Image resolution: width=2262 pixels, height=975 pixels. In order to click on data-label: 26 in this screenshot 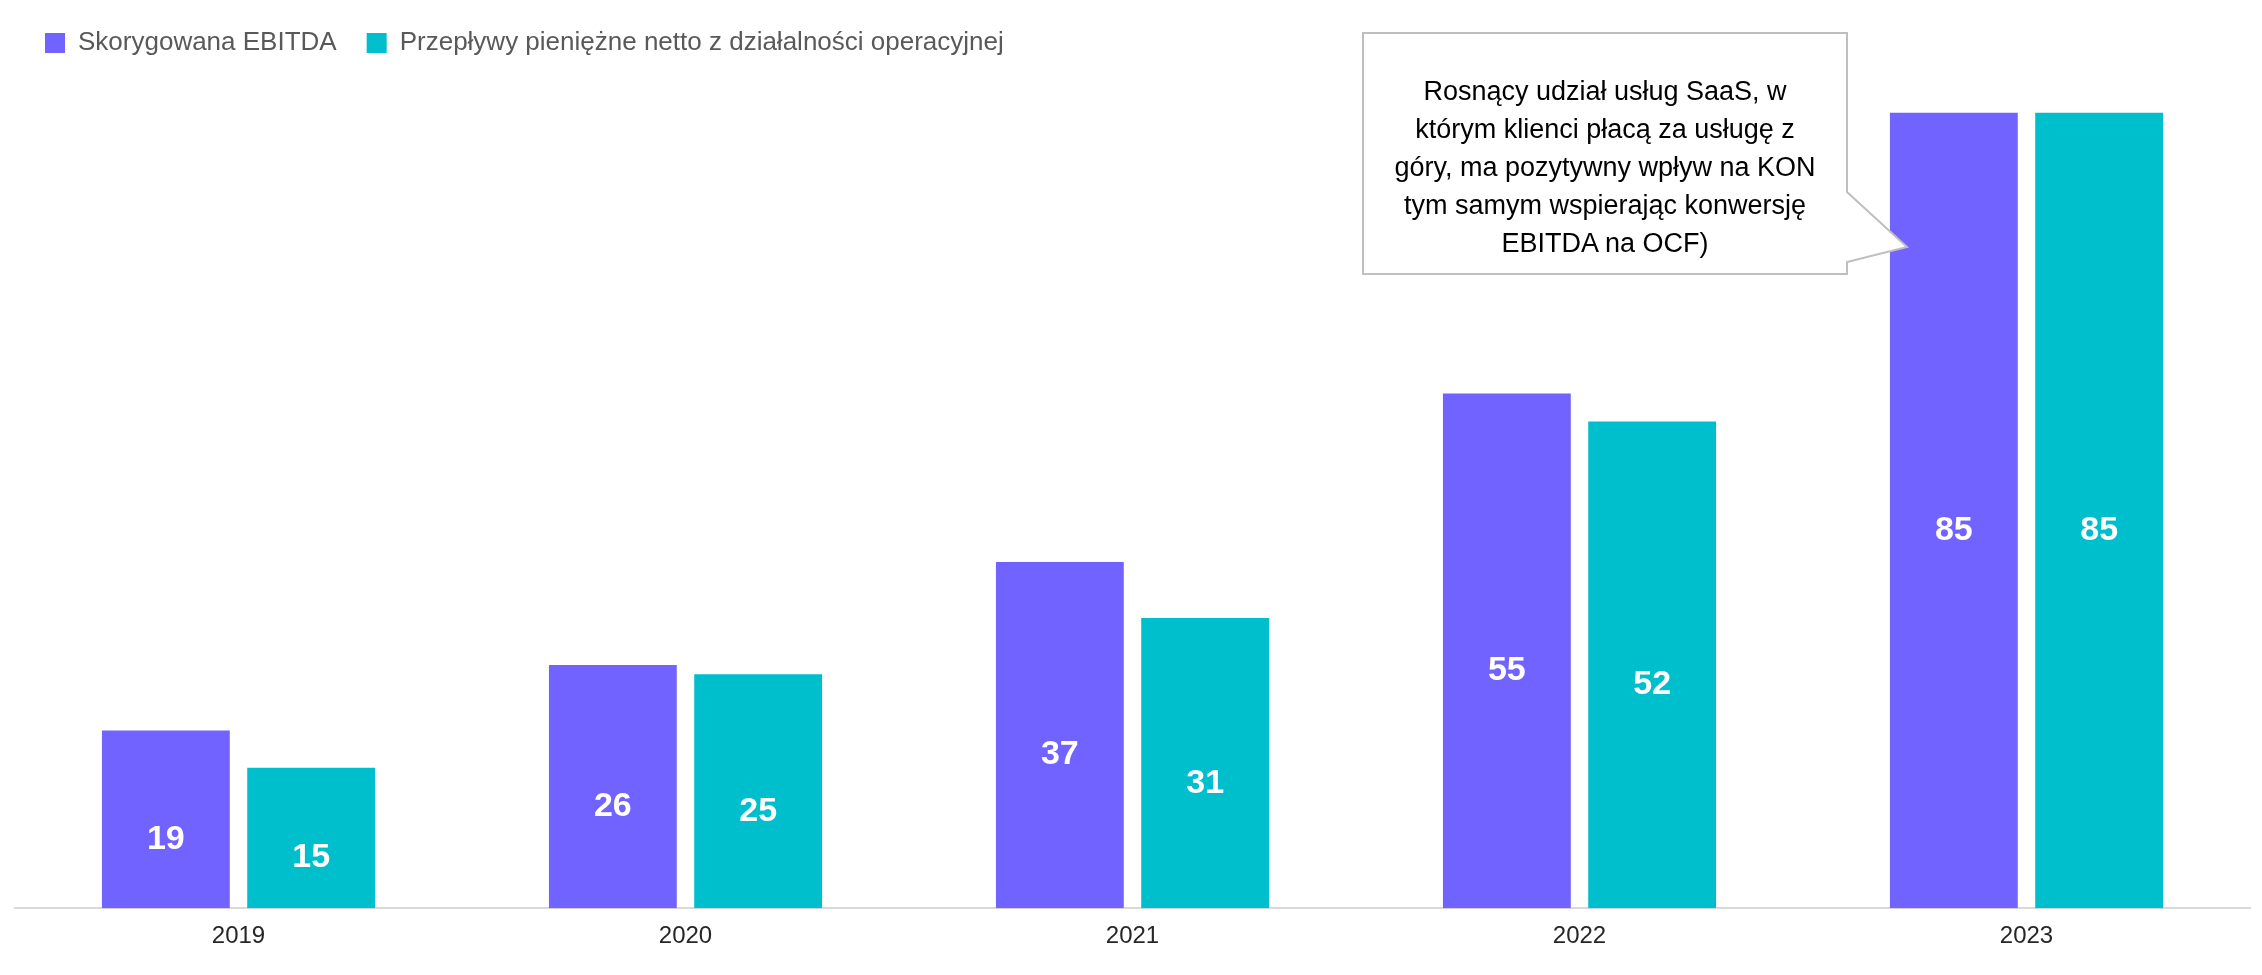, I will do `click(612, 803)`.